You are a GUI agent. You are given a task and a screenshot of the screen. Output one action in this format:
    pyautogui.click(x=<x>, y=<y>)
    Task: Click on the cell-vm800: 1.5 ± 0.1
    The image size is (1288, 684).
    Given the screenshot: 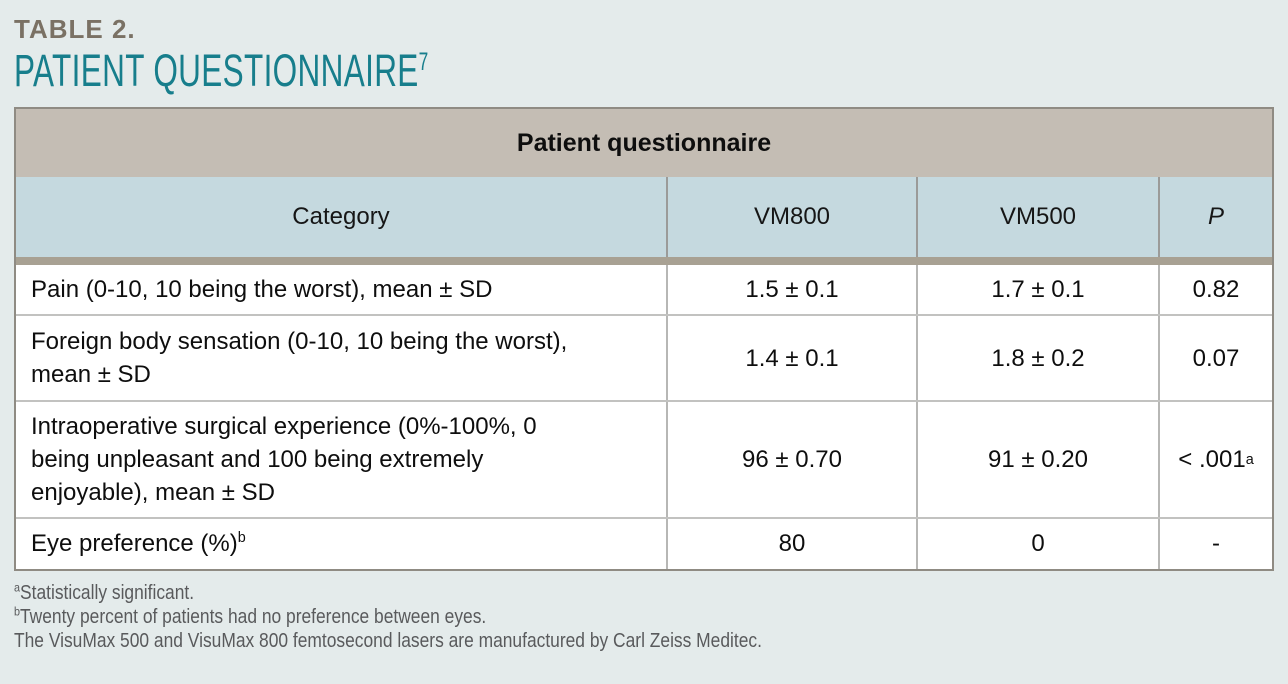 What is the action you would take?
    pyautogui.click(x=791, y=290)
    